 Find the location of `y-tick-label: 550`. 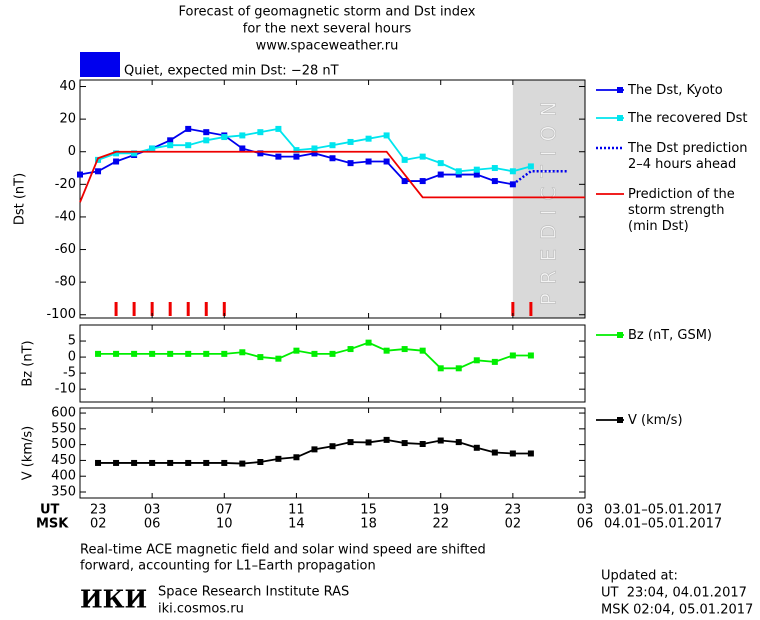

y-tick-label: 550 is located at coordinates (63, 428).